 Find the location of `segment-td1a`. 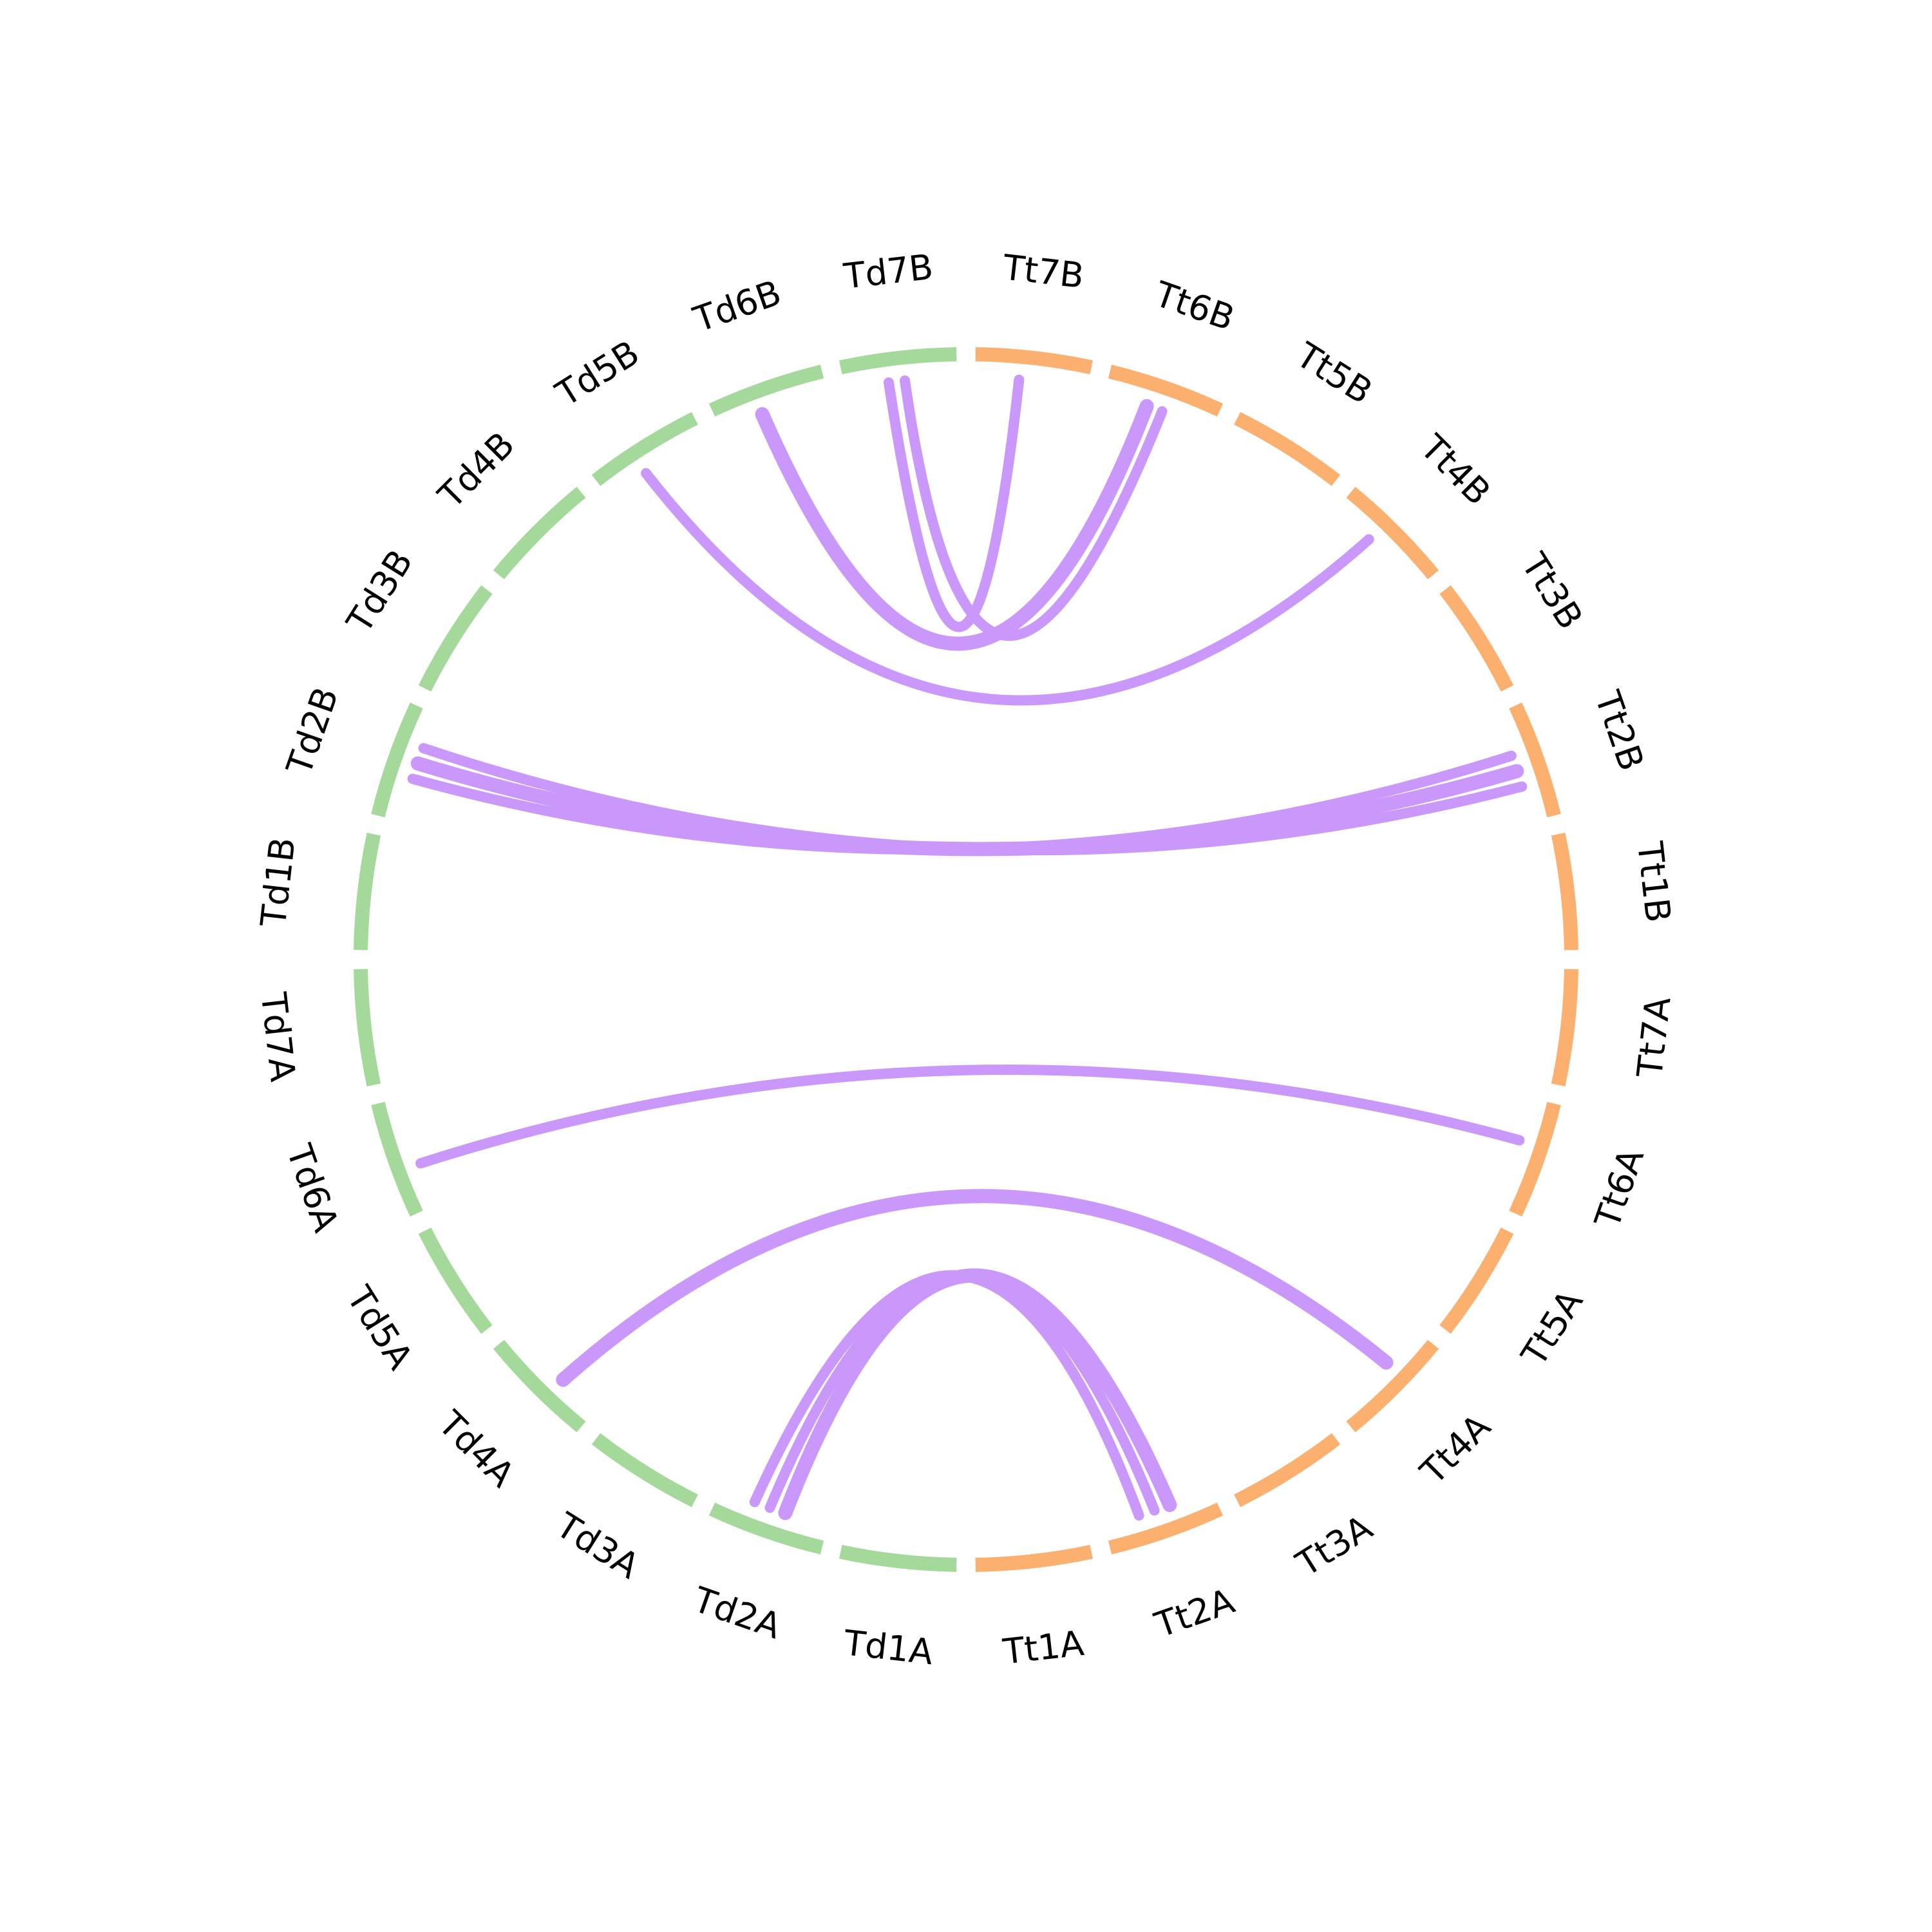

segment-td1a is located at coordinates (898, 1558).